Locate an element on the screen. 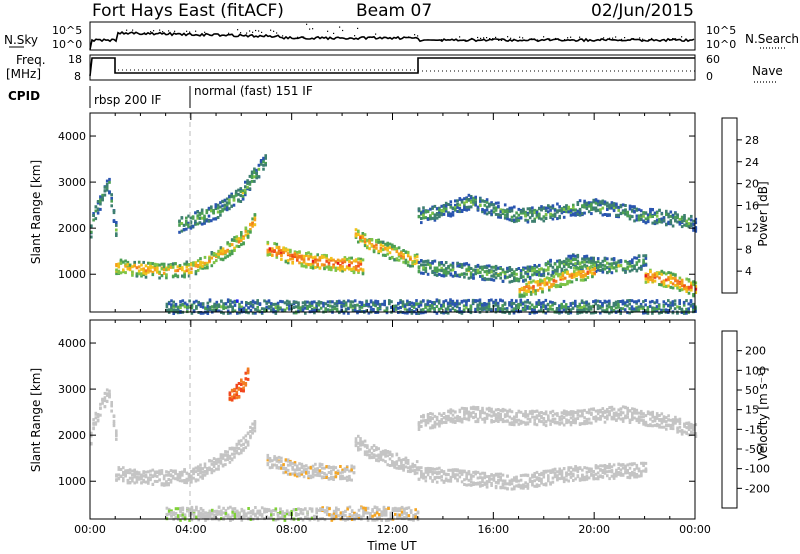 The image size is (800, 554). cpid-segment-2: normal (fast) 151 IF is located at coordinates (253, 91).